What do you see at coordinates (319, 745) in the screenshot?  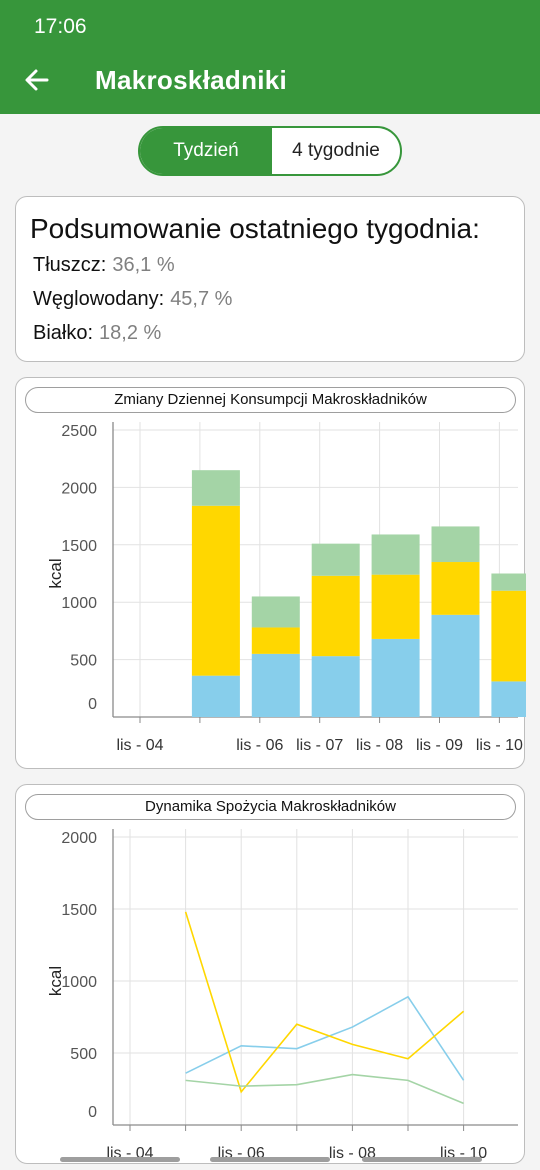 I see `x-tick-label: lis - 07` at bounding box center [319, 745].